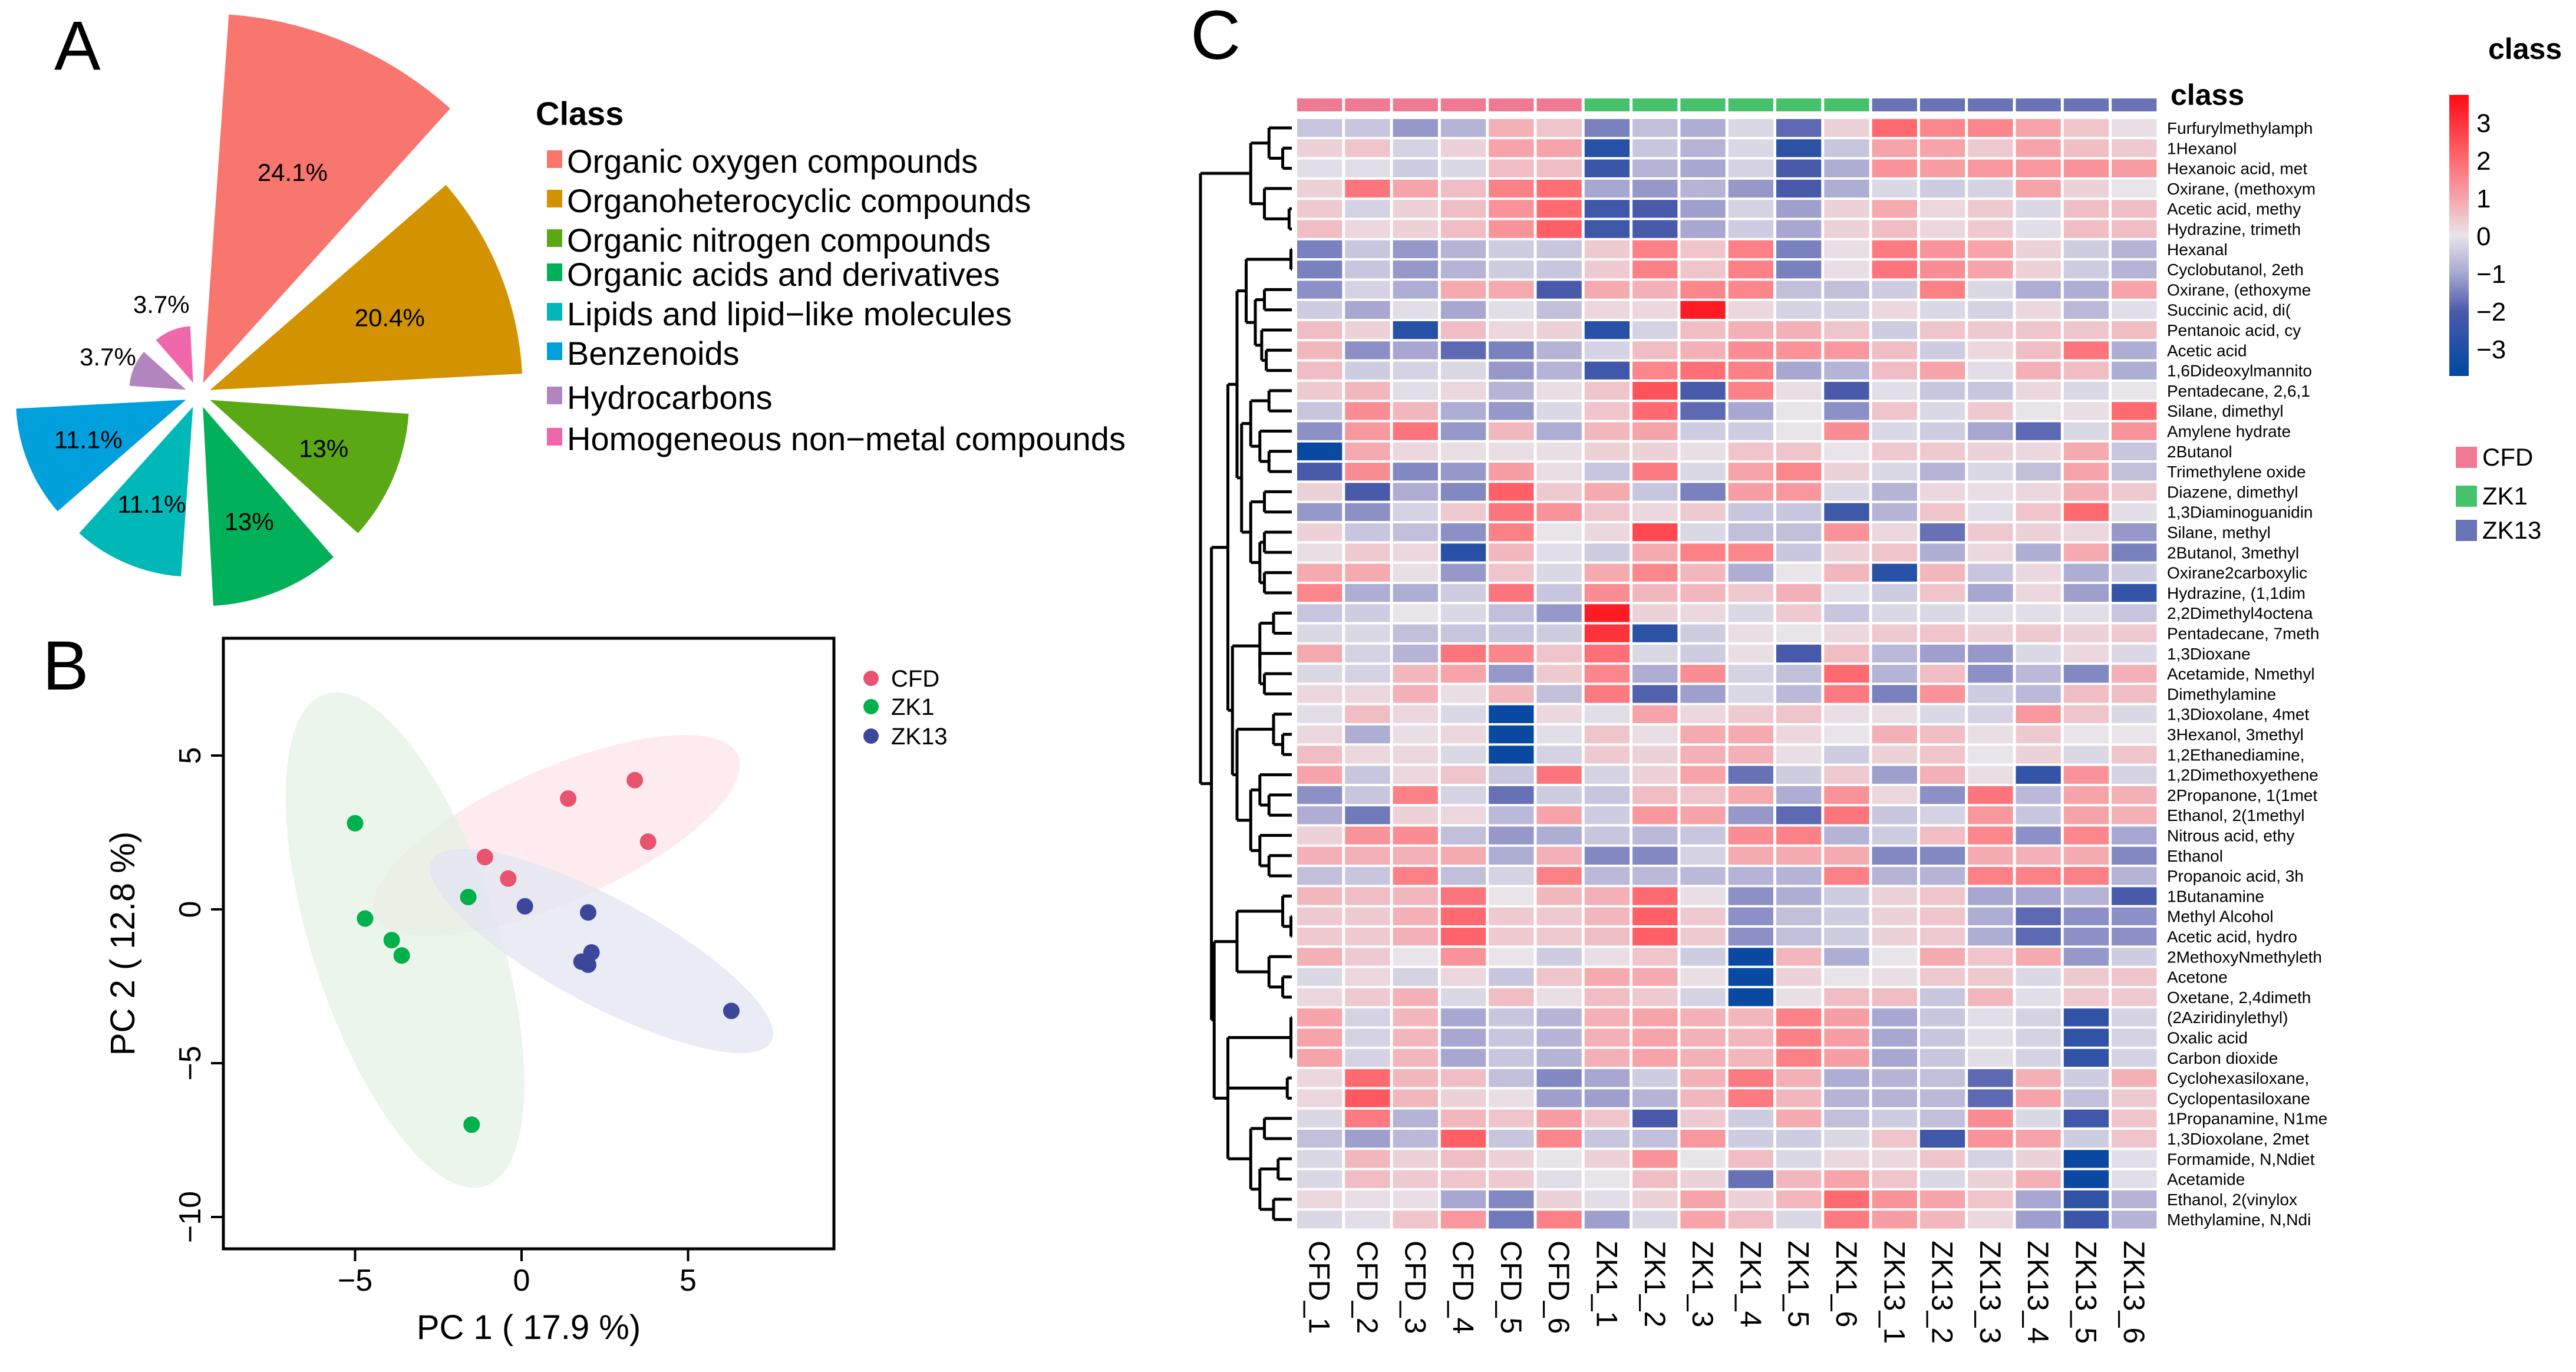 Image resolution: width=2576 pixels, height=1372 pixels. I want to click on pie-slice, so click(367, 287).